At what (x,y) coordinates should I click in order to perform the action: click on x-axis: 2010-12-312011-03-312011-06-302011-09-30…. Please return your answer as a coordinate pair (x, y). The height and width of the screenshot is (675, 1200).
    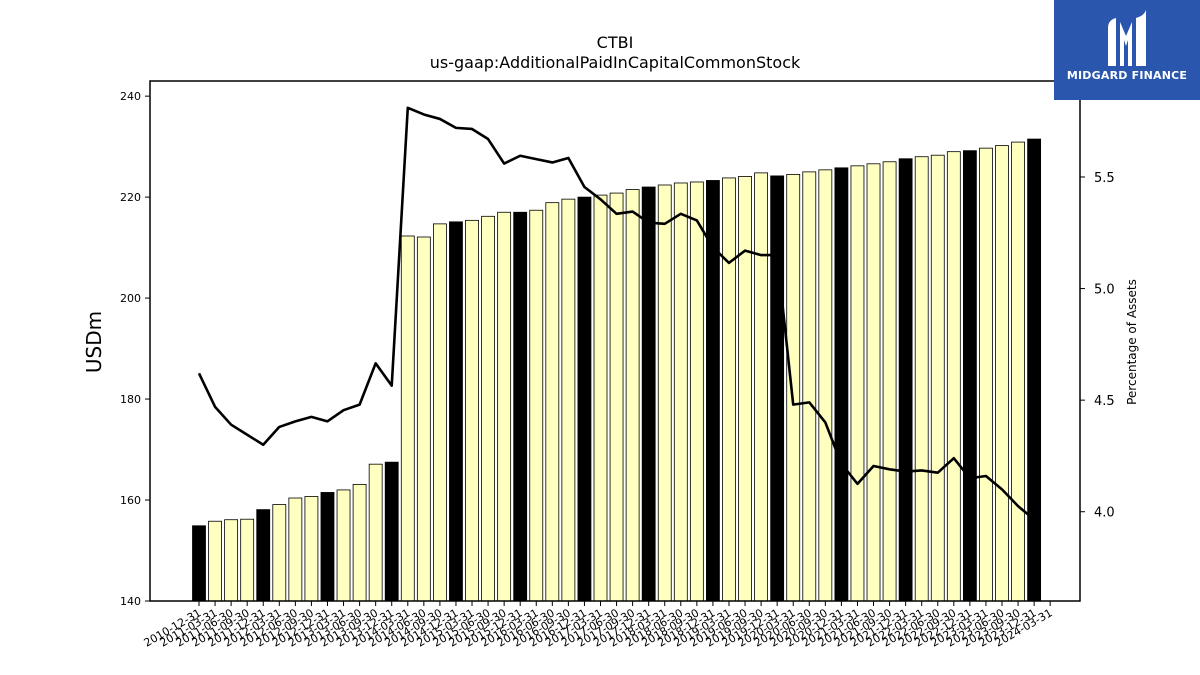
    Looking at the image, I should click on (598, 625).